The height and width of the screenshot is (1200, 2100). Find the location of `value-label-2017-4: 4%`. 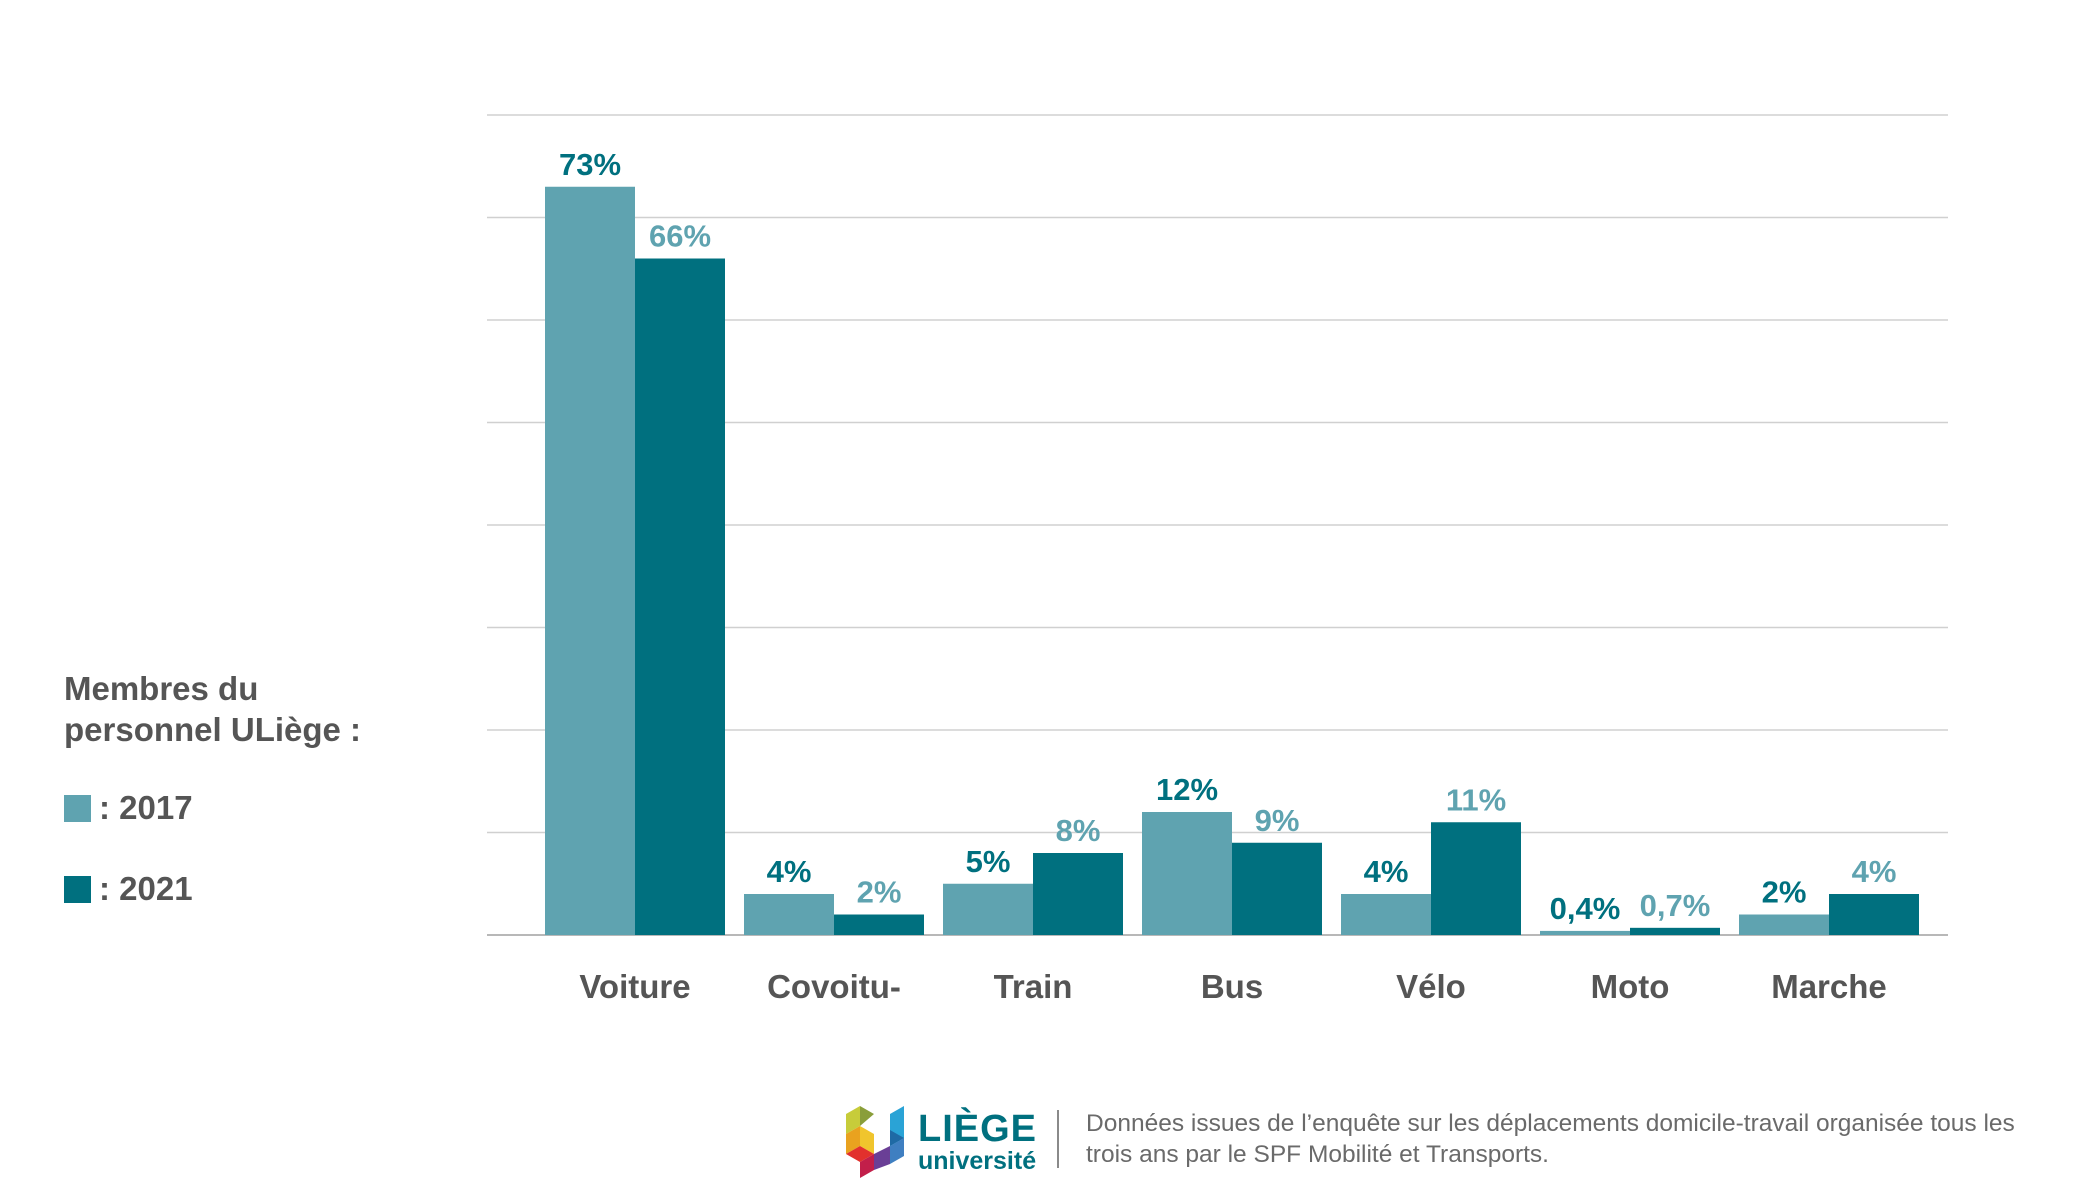

value-label-2017-4: 4% is located at coordinates (1386, 871).